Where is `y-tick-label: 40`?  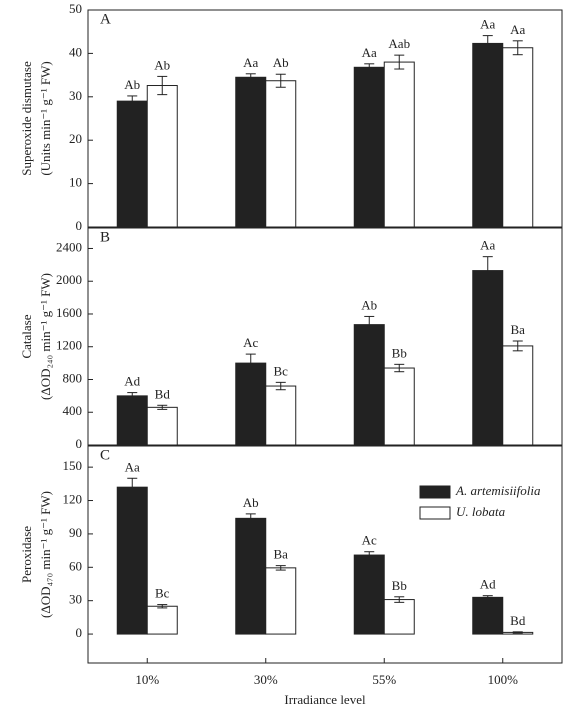 y-tick-label: 40 is located at coordinates (75, 51).